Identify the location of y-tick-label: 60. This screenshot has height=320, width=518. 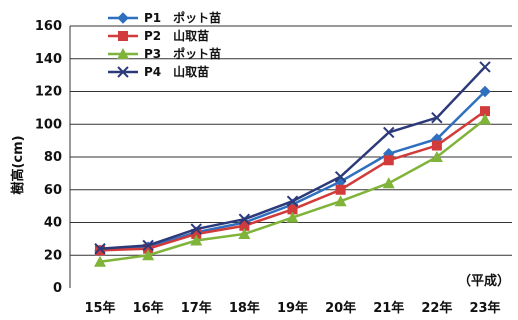
(53, 190).